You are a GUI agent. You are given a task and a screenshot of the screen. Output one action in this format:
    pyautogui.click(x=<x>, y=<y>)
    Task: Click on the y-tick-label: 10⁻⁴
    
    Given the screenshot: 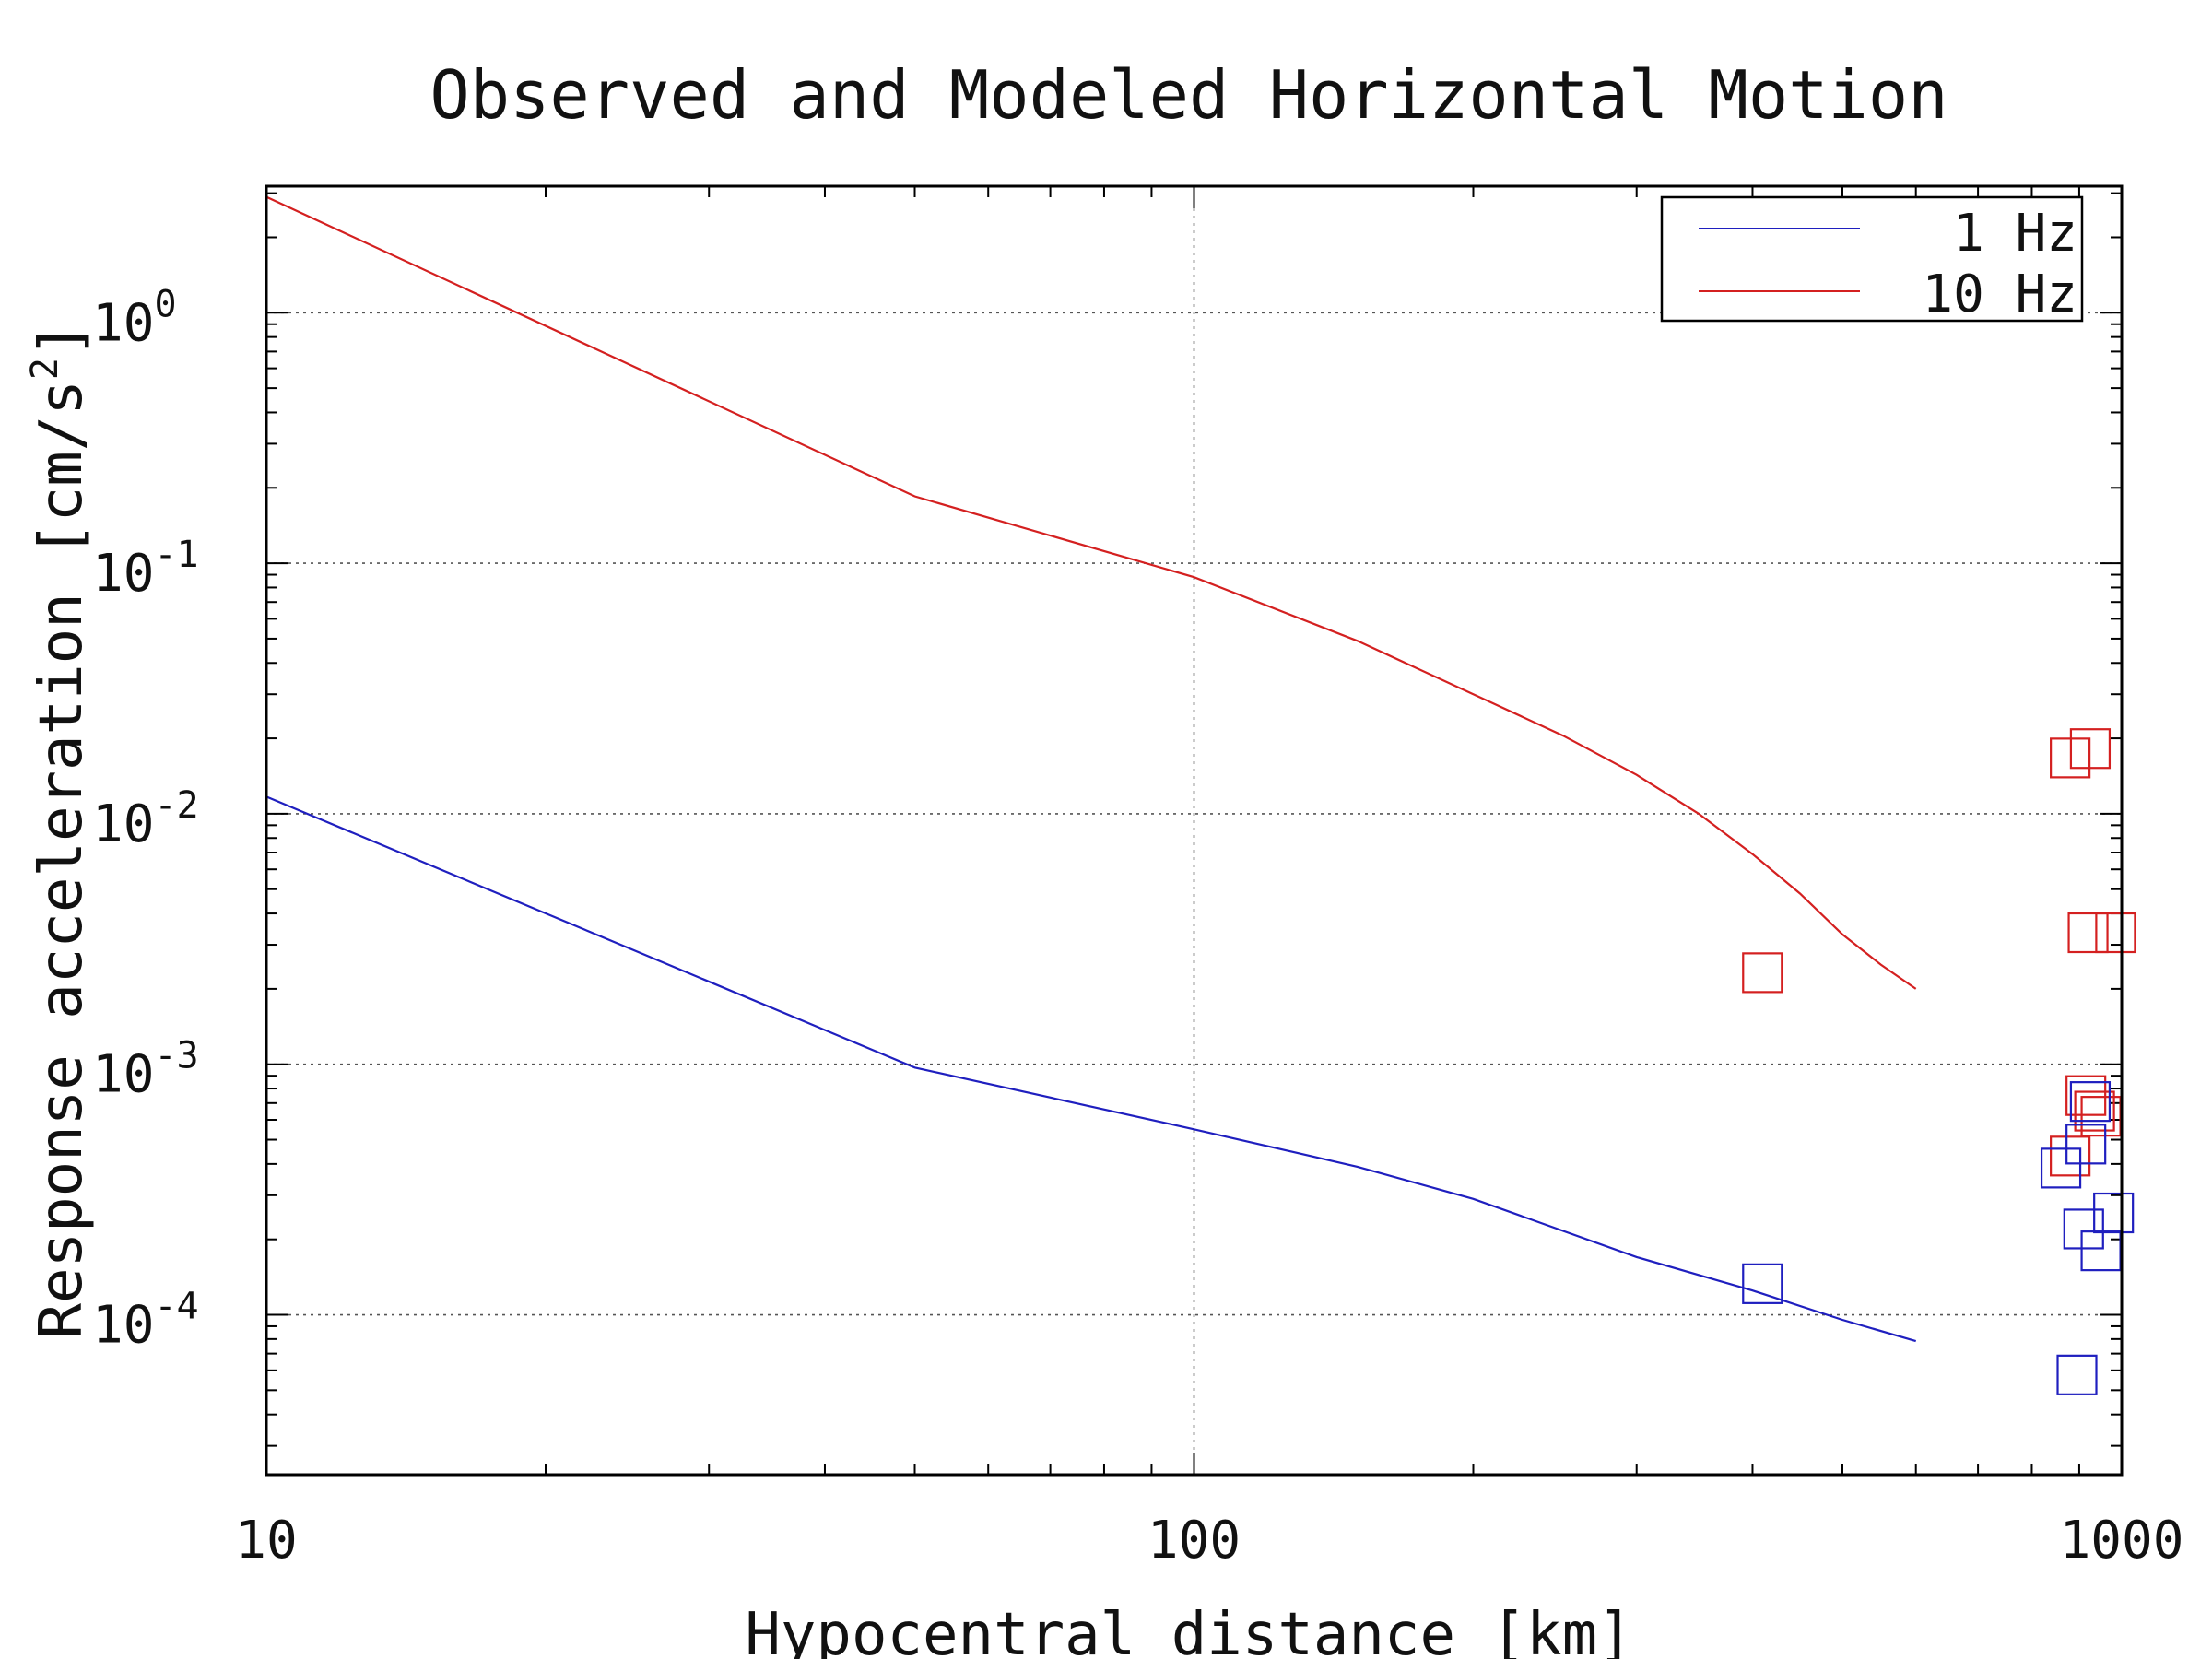 What is the action you would take?
    pyautogui.click(x=145, y=1321)
    